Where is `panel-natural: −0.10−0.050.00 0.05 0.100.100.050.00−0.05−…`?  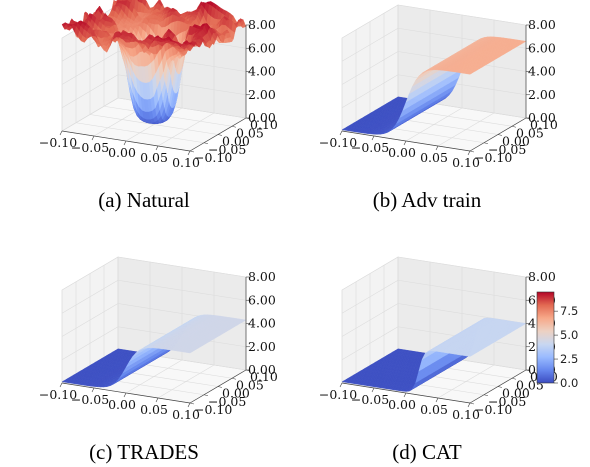
panel-natural: −0.10−0.050.00 0.05 0.100.100.050.00−0.05−… is located at coordinates (158, 85).